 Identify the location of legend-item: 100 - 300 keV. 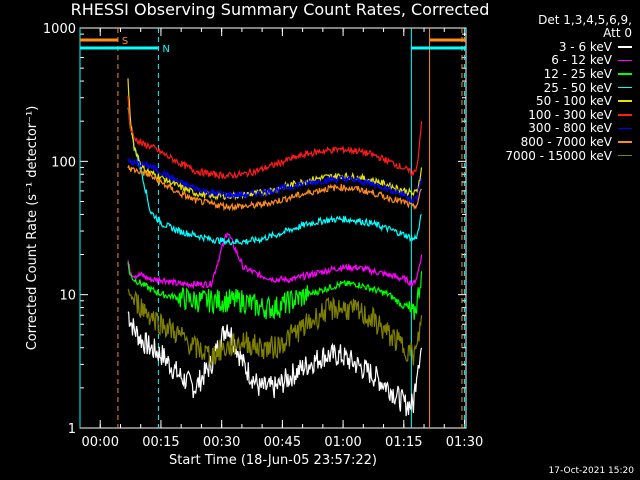
(556, 115).